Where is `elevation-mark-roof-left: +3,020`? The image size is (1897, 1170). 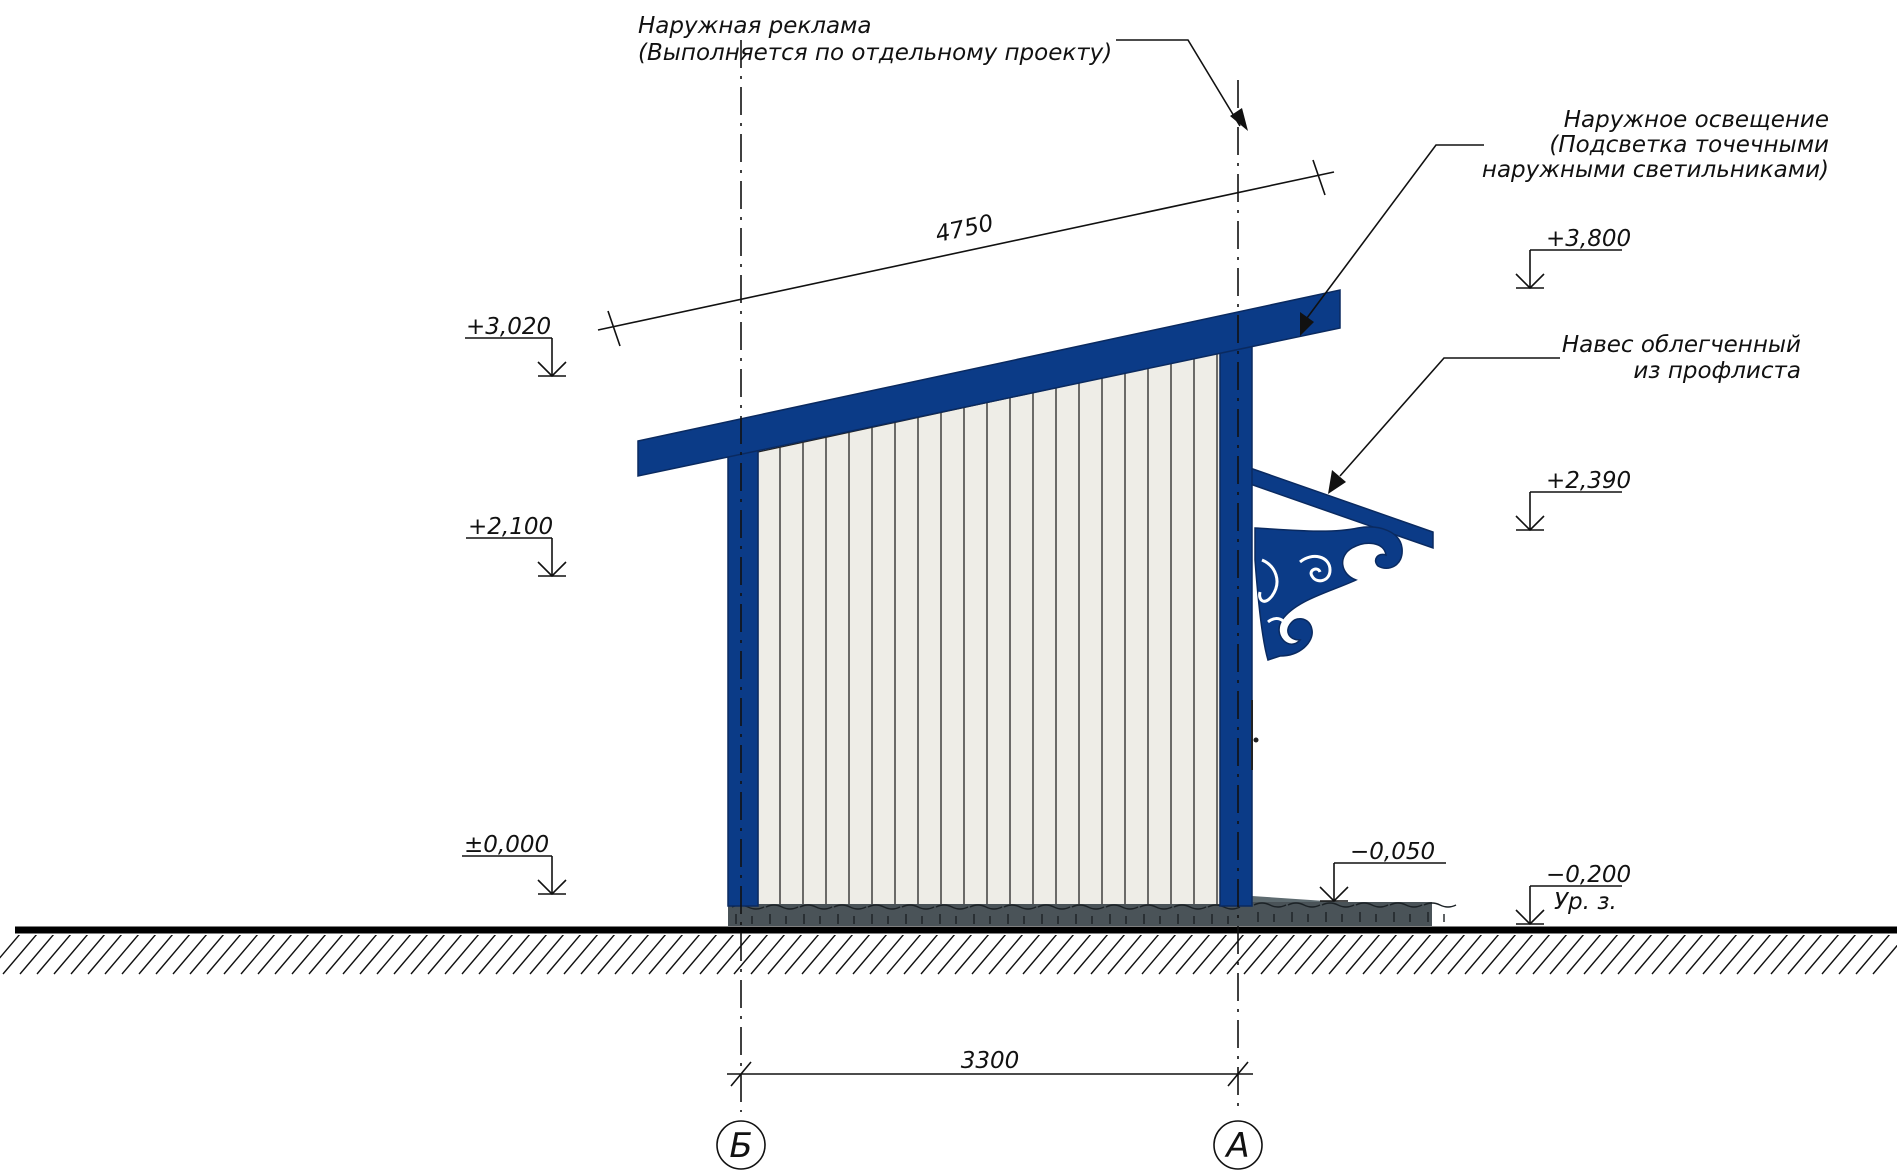 elevation-mark-roof-left: +3,020 is located at coordinates (516, 346).